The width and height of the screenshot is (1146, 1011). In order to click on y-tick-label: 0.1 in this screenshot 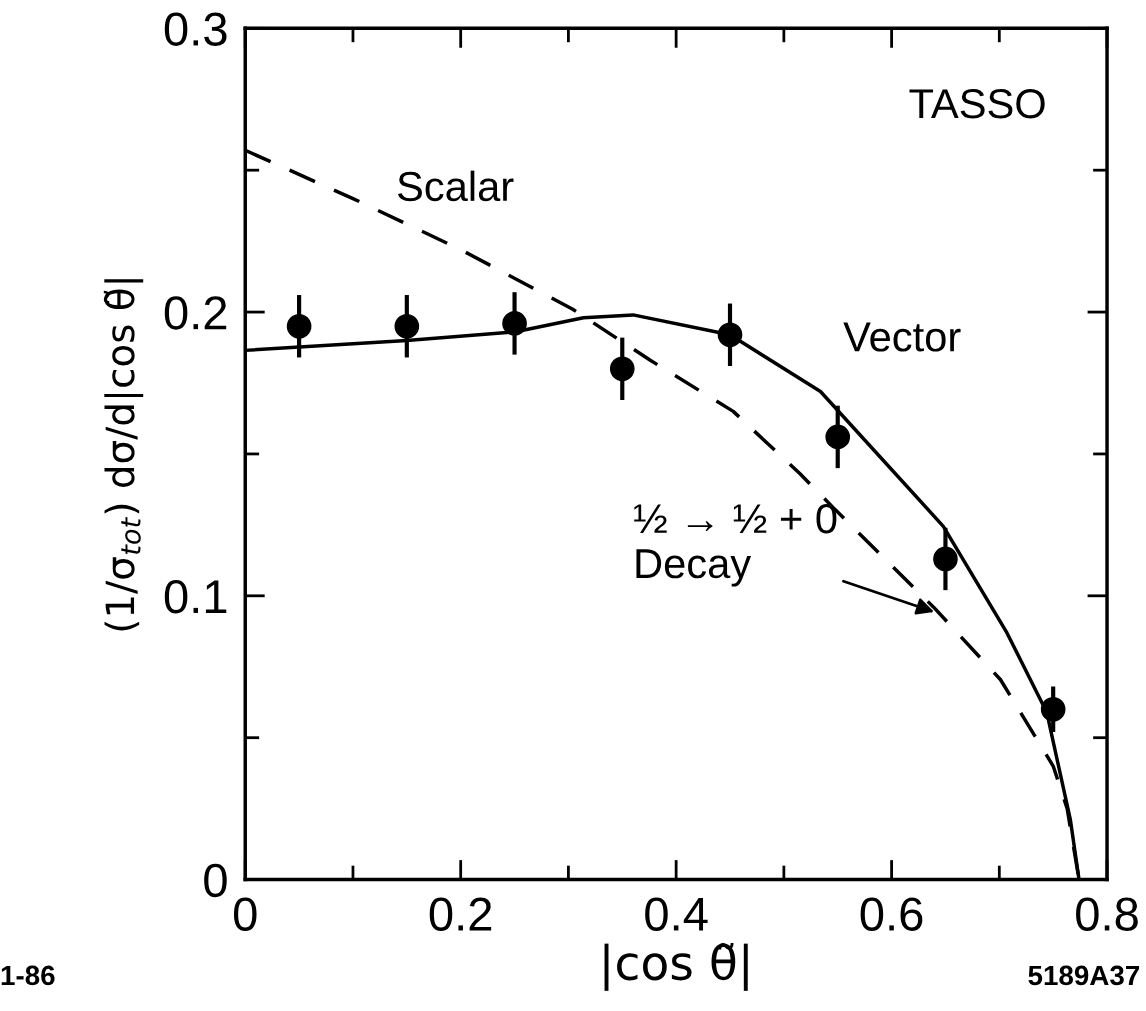, I will do `click(195, 596)`.